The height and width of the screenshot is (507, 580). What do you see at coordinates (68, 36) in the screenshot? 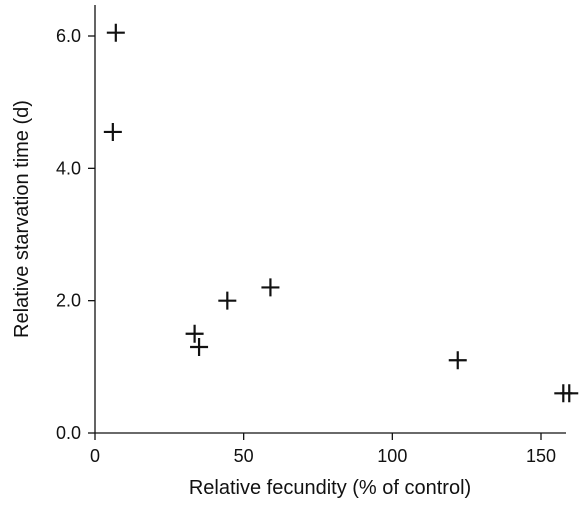
I see `y-tick-label: 6.0` at bounding box center [68, 36].